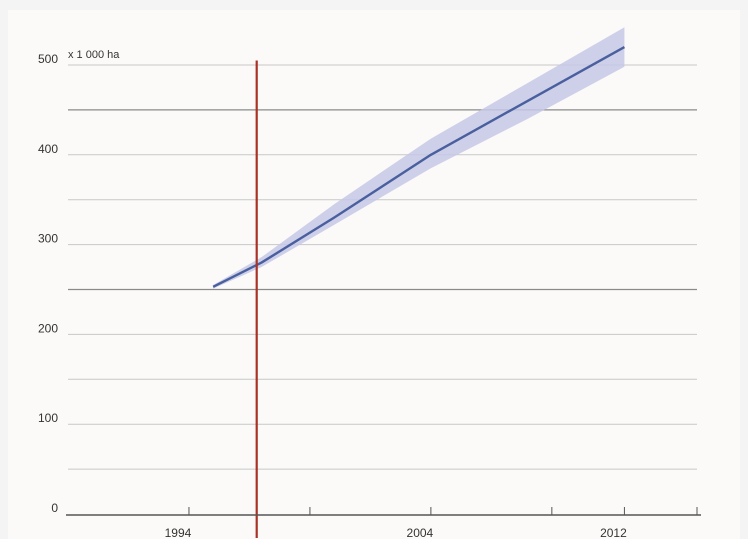  I want to click on y-tick-label-500: 500, so click(48, 59).